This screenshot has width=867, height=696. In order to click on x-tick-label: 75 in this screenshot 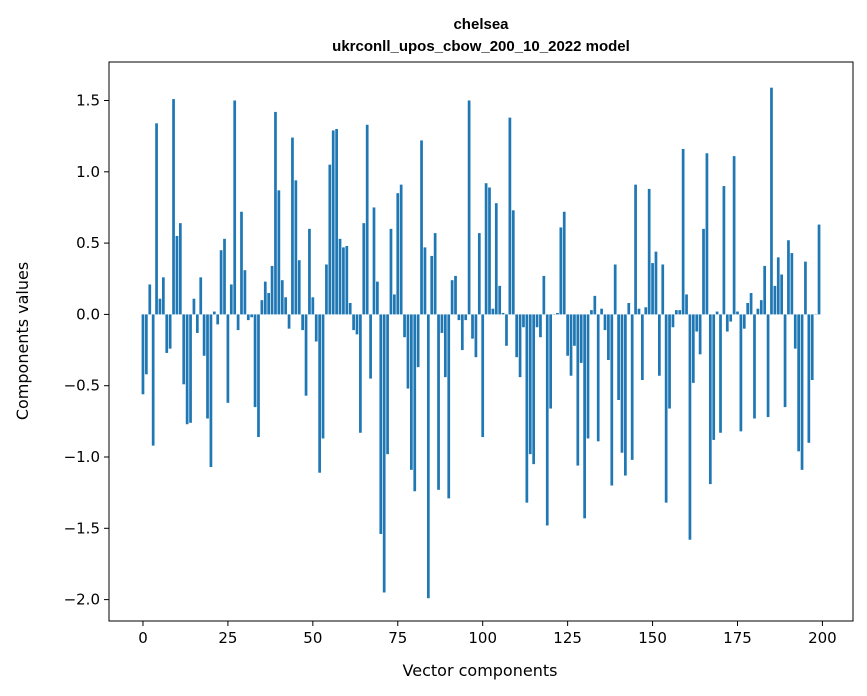, I will do `click(397, 638)`.